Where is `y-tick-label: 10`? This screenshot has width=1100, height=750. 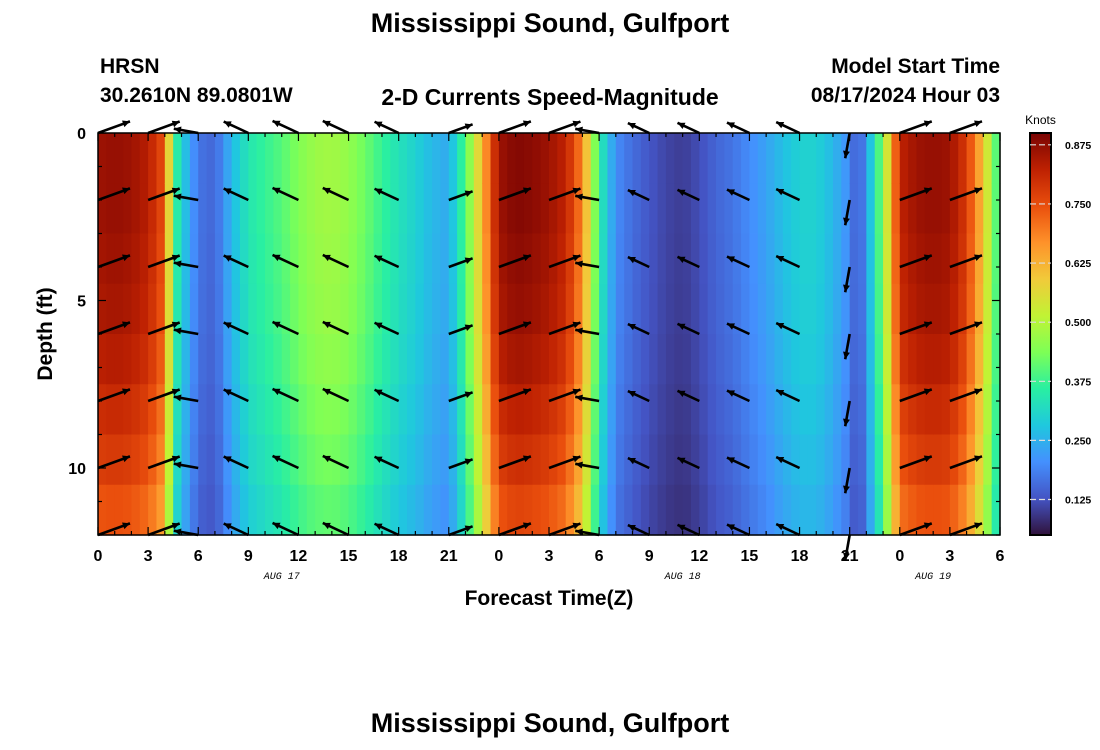 y-tick-label: 10 is located at coordinates (77, 469).